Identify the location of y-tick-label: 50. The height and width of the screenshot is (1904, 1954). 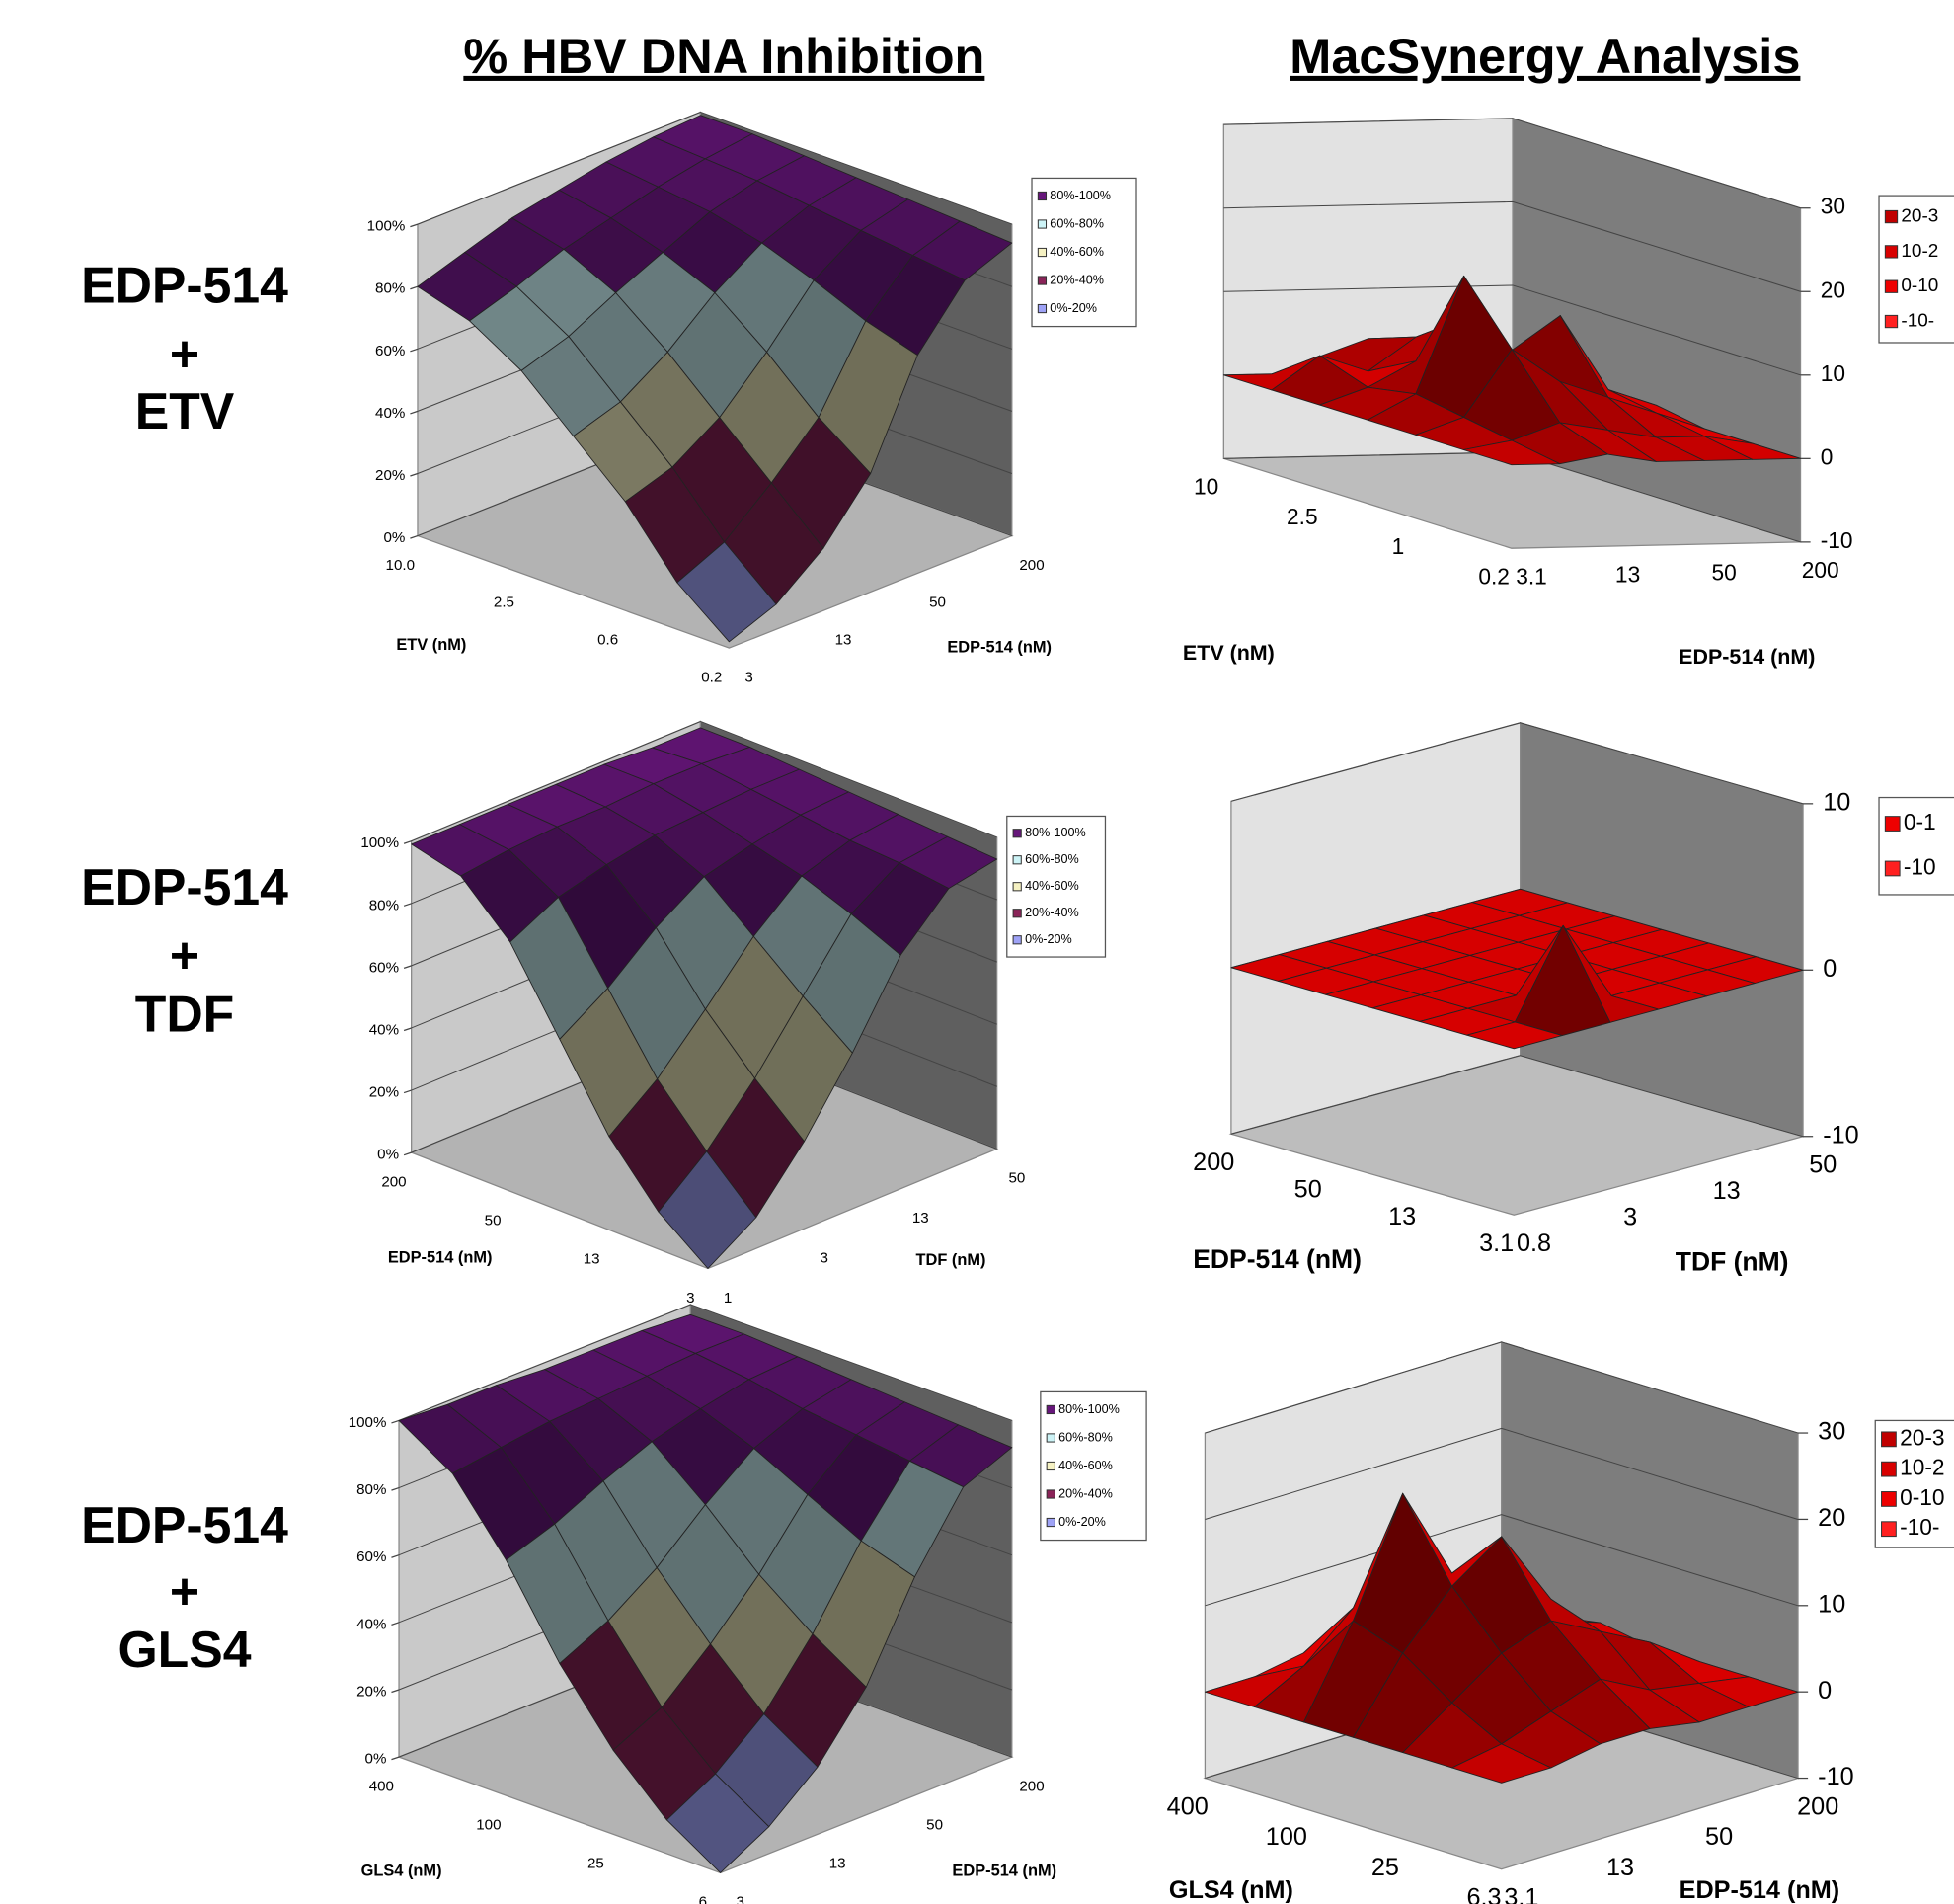
(1823, 1165).